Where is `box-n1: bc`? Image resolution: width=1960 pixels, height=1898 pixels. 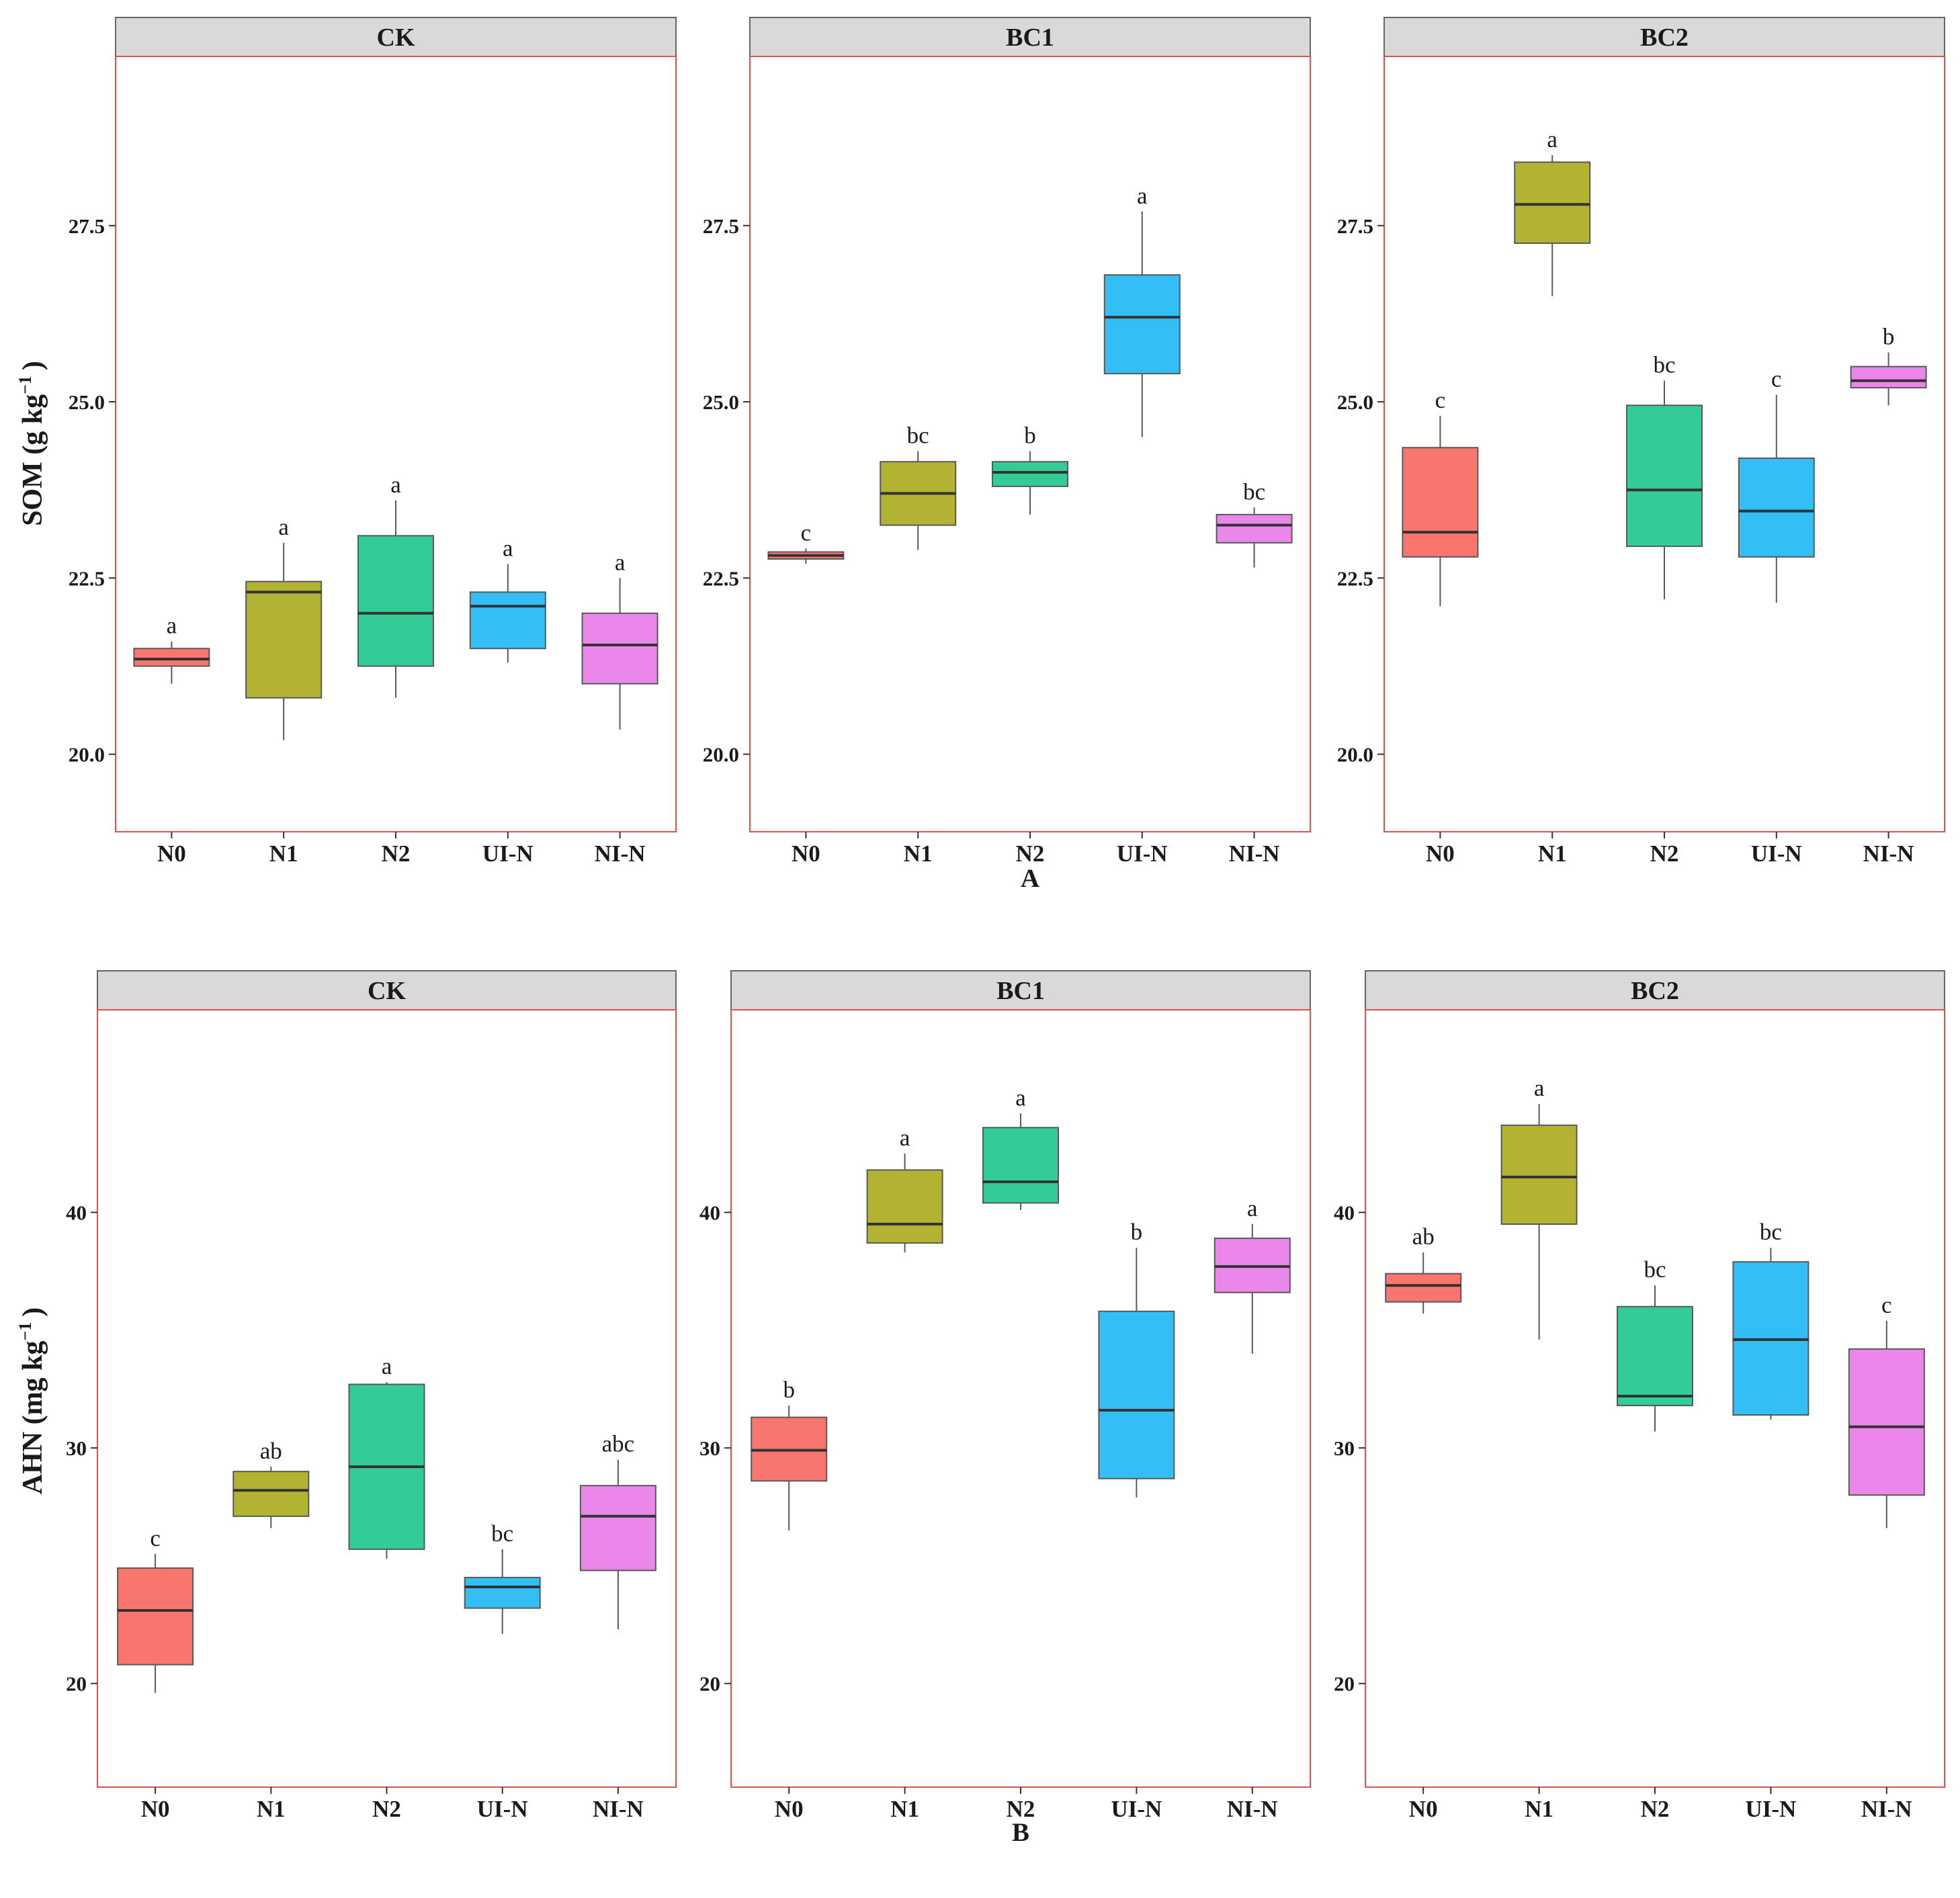
box-n1: bc is located at coordinates (918, 486).